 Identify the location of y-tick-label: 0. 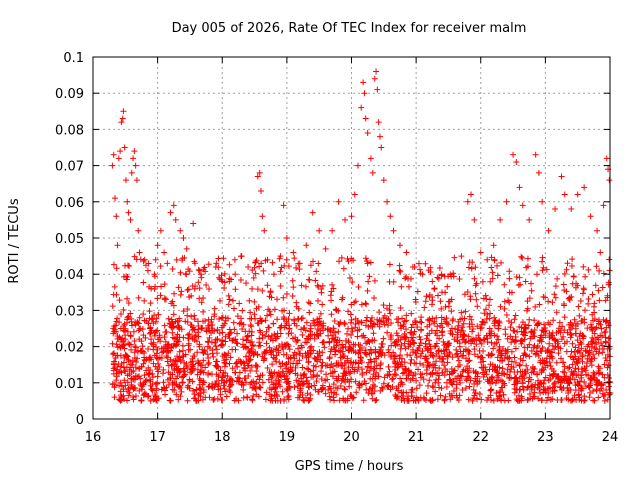
(80, 420).